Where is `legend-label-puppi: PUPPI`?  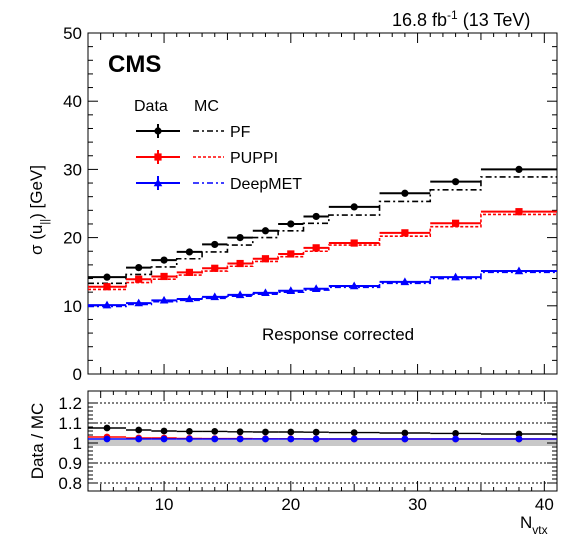 legend-label-puppi: PUPPI is located at coordinates (254, 158).